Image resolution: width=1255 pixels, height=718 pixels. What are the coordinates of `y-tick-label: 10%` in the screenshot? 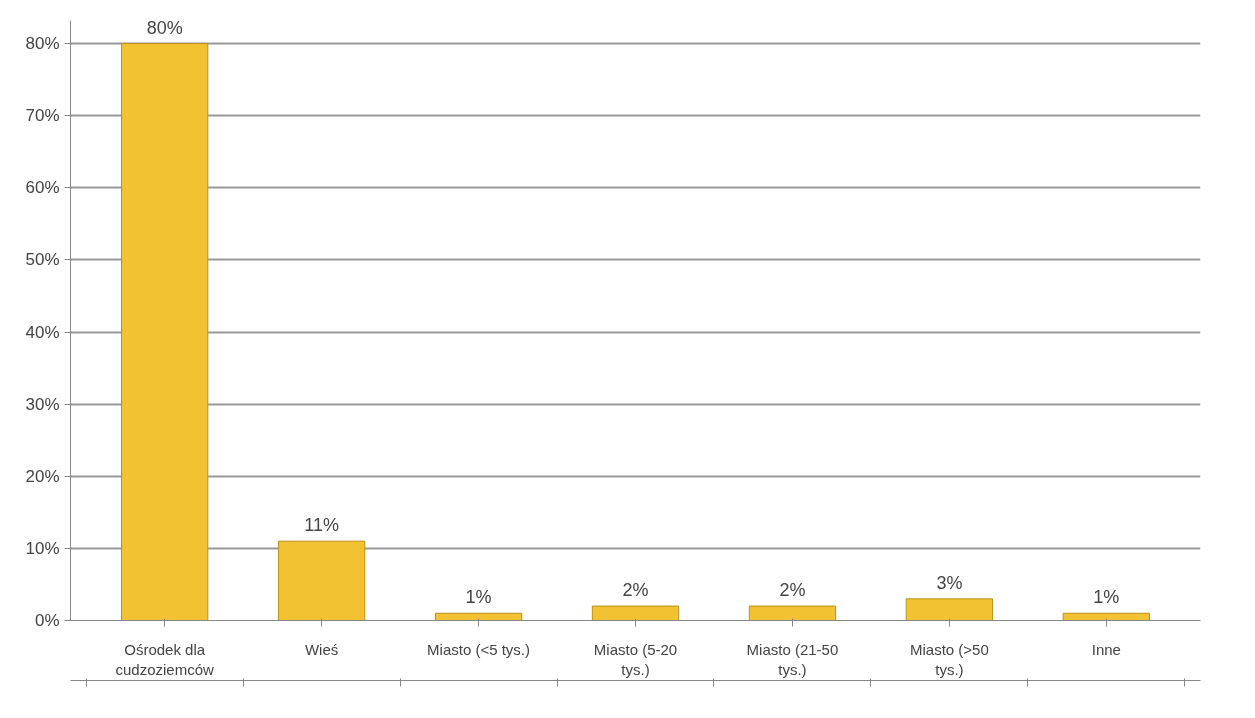 It's located at (42, 548).